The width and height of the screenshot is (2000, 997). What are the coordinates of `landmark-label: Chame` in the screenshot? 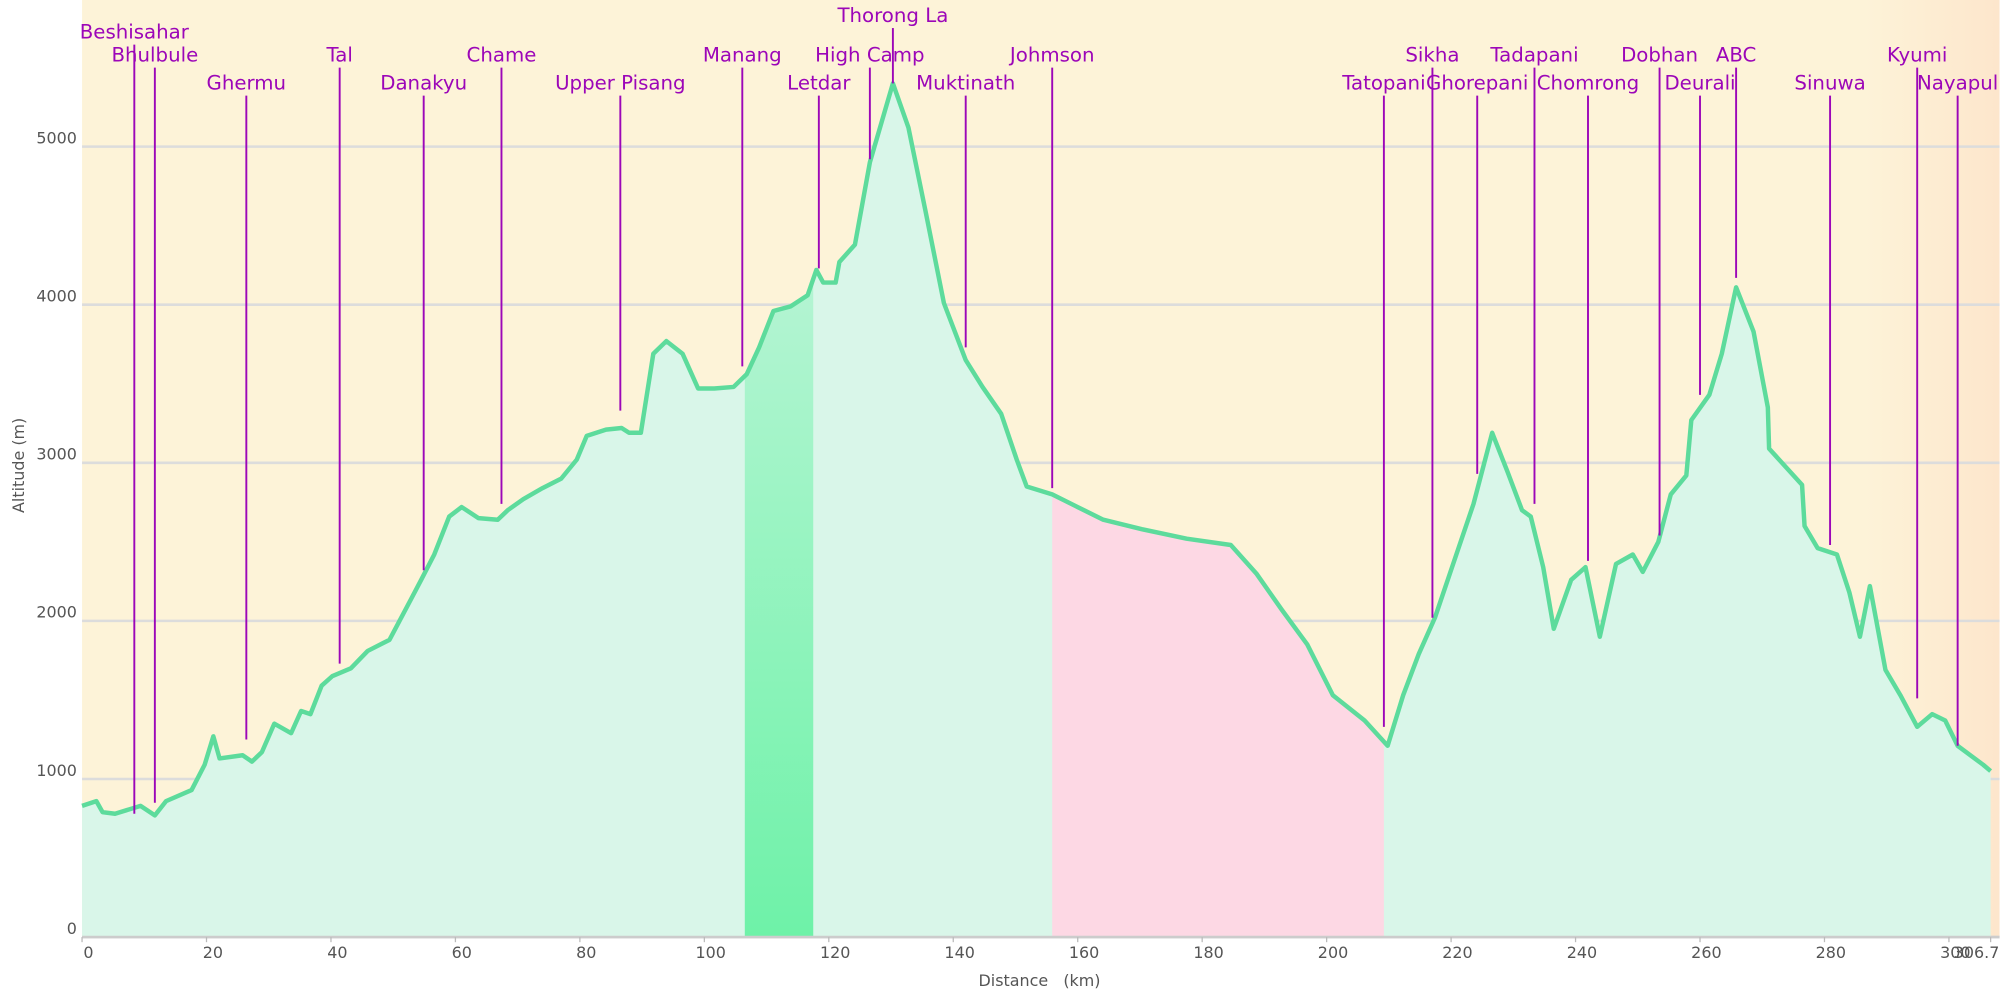 It's located at (502, 55).